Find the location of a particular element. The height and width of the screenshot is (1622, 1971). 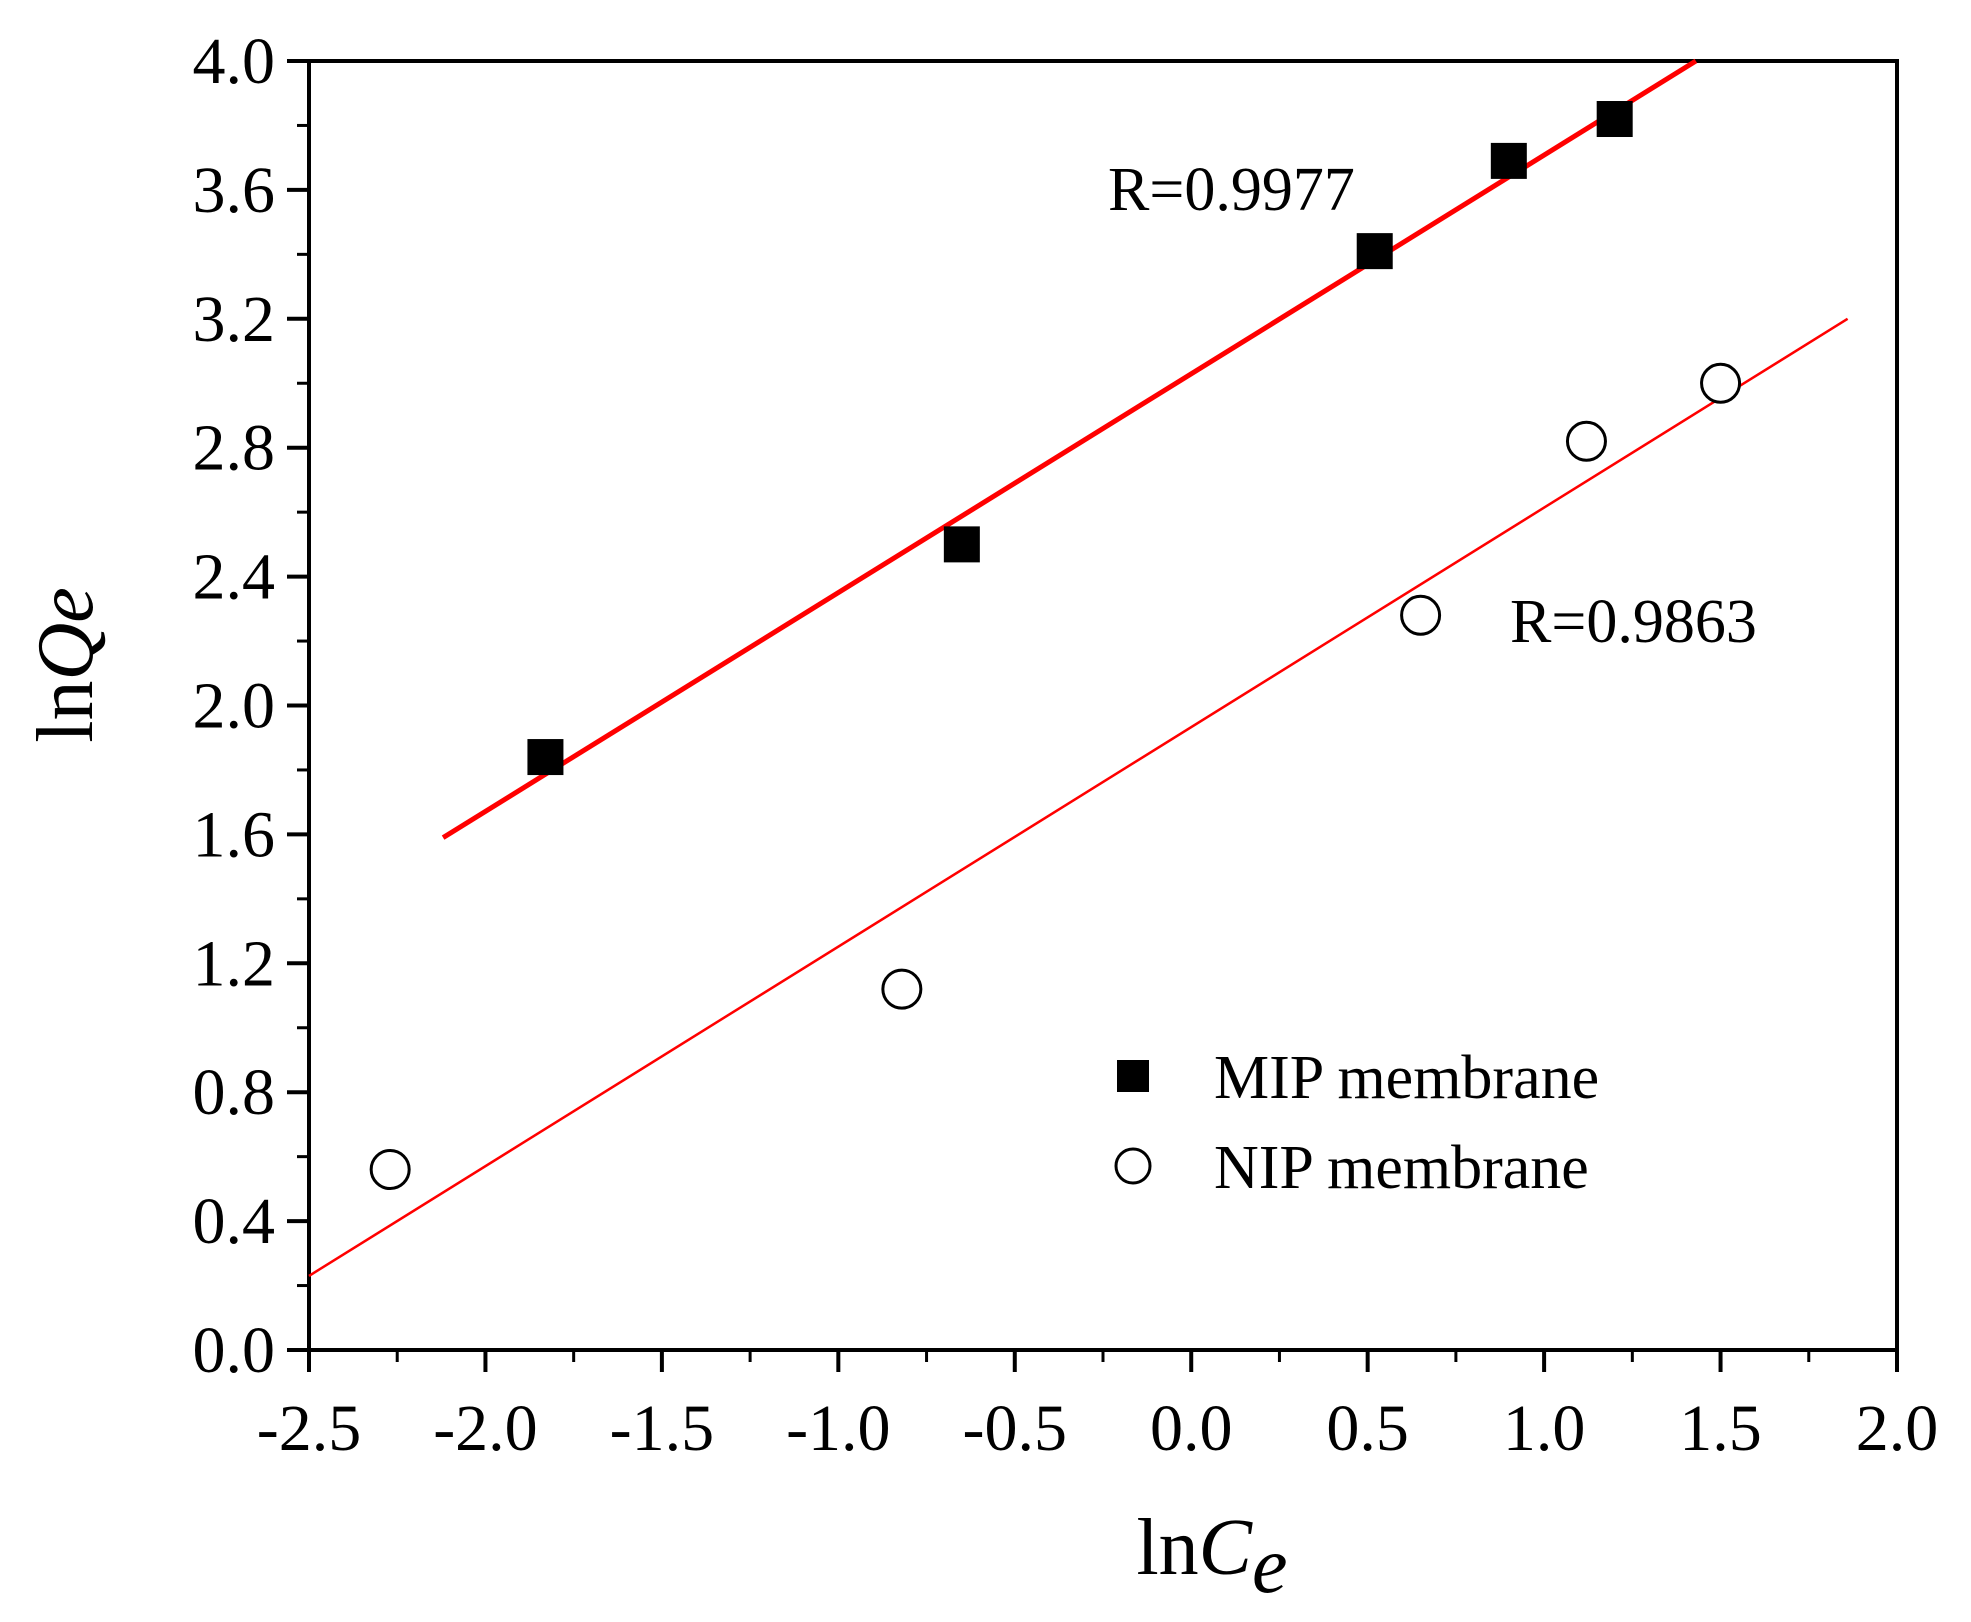

y-tick-label: 1.6 is located at coordinates (234, 834).